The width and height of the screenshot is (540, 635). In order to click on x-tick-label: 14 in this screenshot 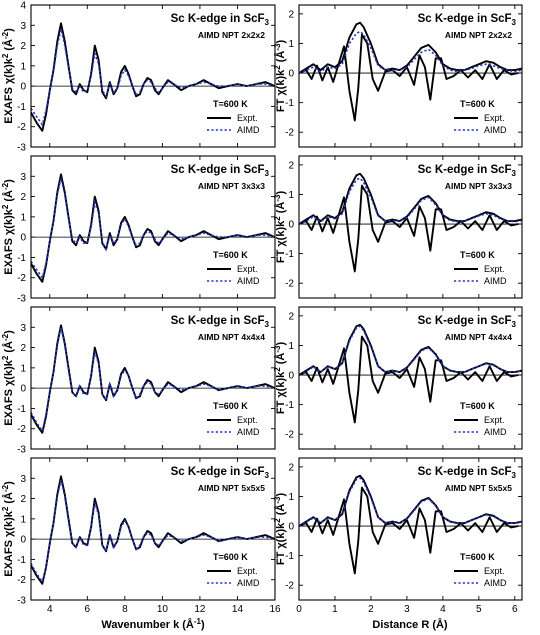, I will do `click(238, 609)`.